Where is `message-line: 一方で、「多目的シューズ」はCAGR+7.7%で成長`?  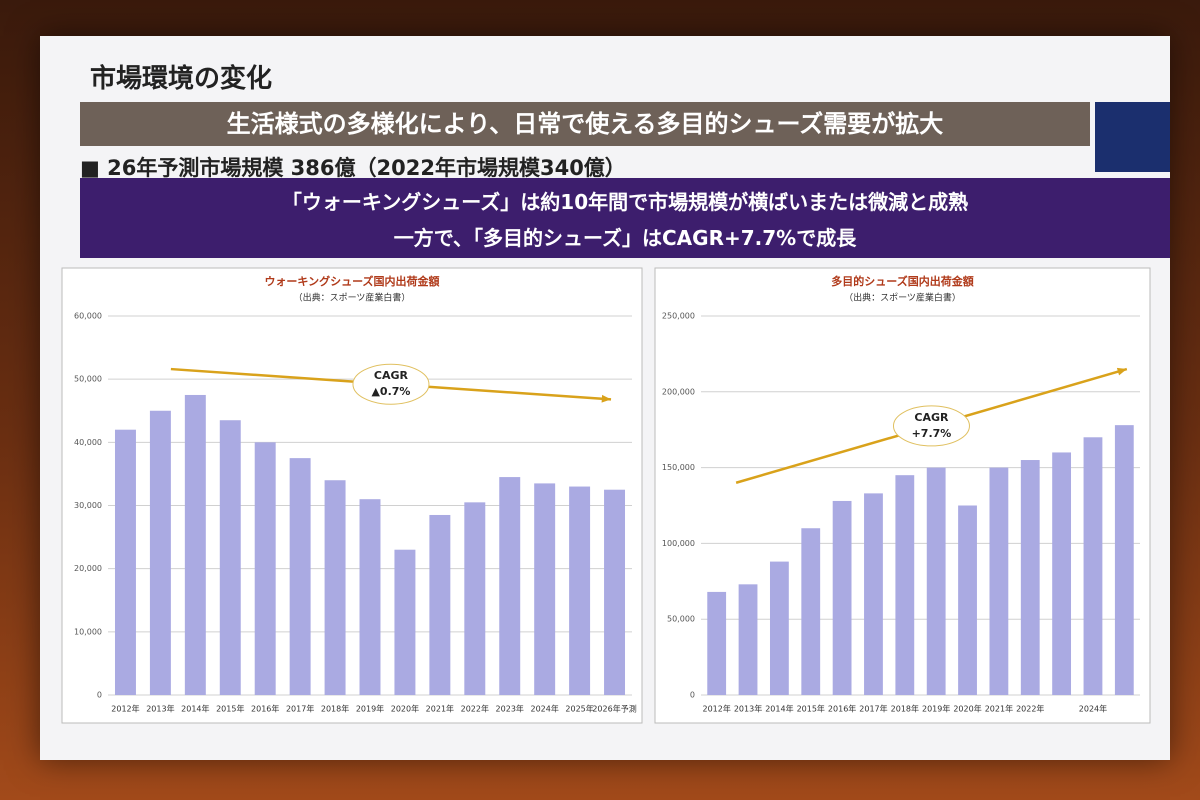
message-line: 一方で、「多目的シューズ」はCAGR+7.7%で成長 is located at coordinates (625, 238).